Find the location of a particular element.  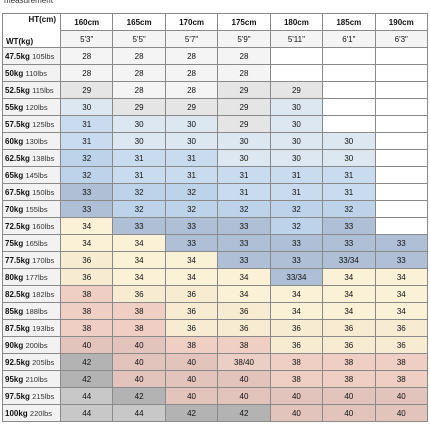

weight-kg: 57.5kg is located at coordinates (17, 124).